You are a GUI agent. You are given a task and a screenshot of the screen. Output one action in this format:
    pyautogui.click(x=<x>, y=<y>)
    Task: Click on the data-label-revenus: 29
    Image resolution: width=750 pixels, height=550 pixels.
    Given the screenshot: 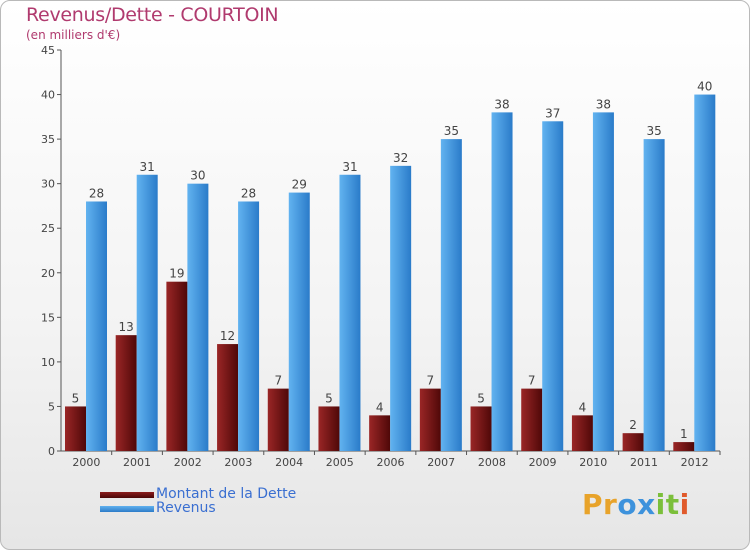 What is the action you would take?
    pyautogui.click(x=299, y=185)
    